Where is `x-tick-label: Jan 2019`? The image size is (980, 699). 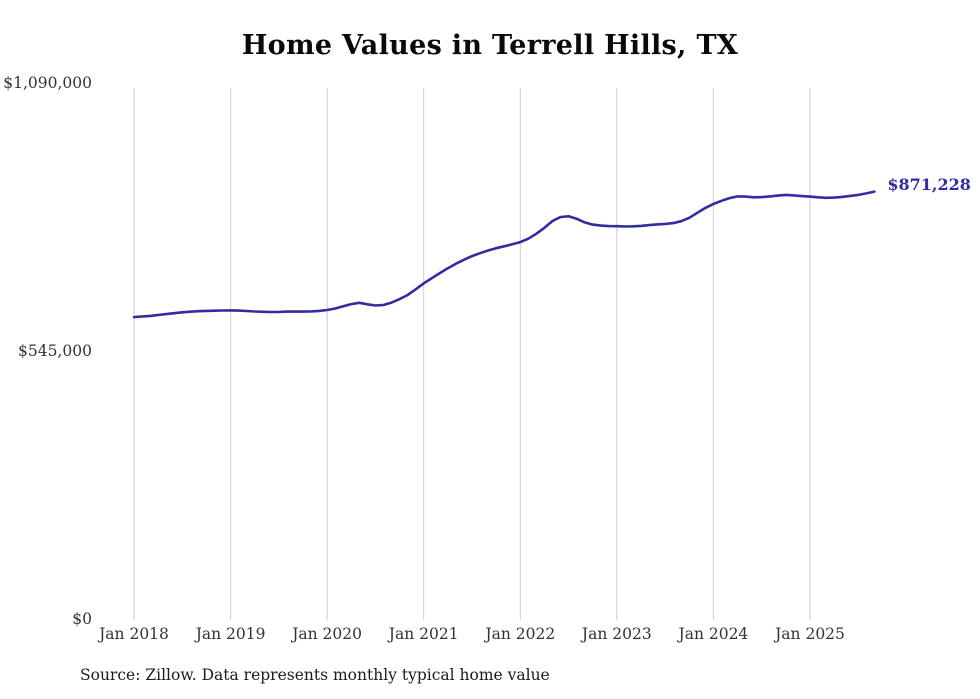 x-tick-label: Jan 2019 is located at coordinates (230, 634).